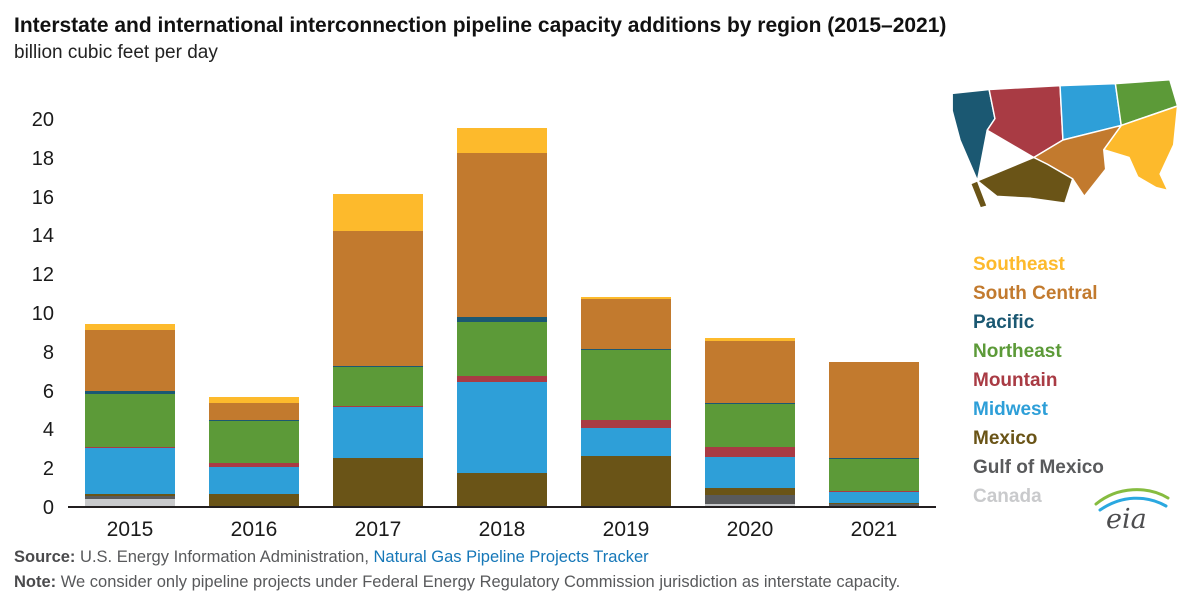 This screenshot has width=1200, height=612. What do you see at coordinates (254, 529) in the screenshot?
I see `x-tick-label: 2016` at bounding box center [254, 529].